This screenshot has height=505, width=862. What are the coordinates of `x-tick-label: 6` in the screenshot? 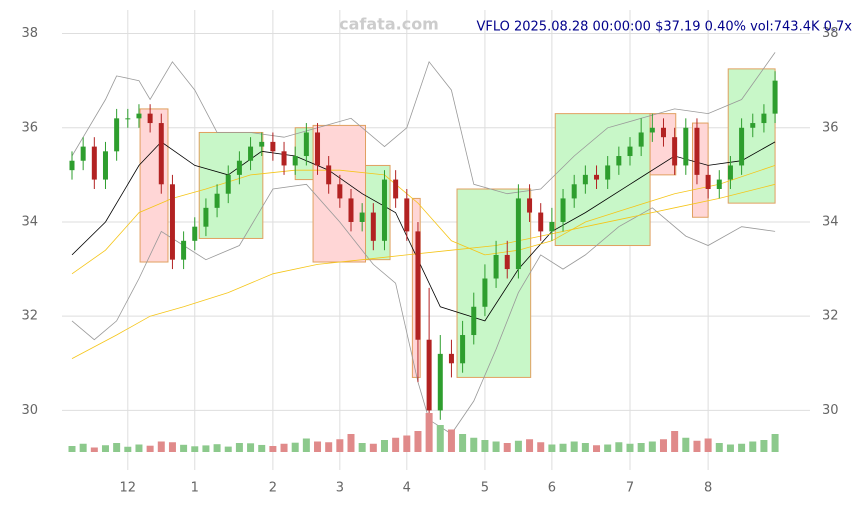 It's located at (552, 488).